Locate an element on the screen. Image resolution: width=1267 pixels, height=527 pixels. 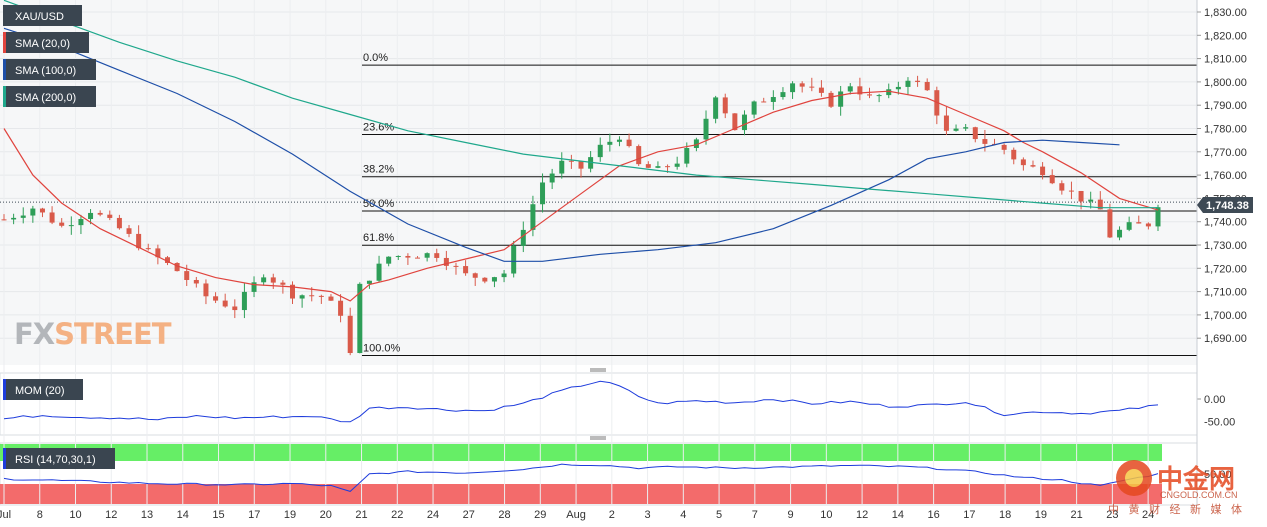
y-tick-label: 1,710.00 is located at coordinates (1225, 293).